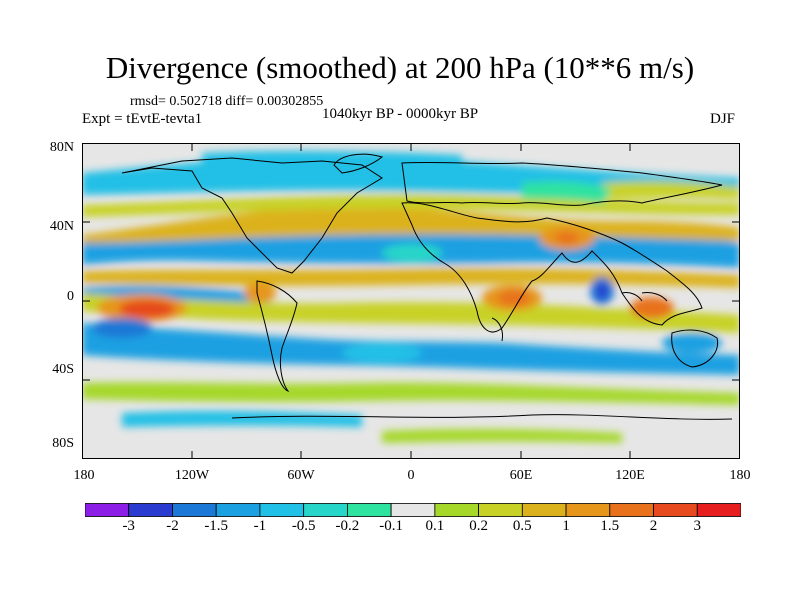  Describe the element at coordinates (216, 526) in the screenshot. I see `colorbar-label: -1.5` at that location.